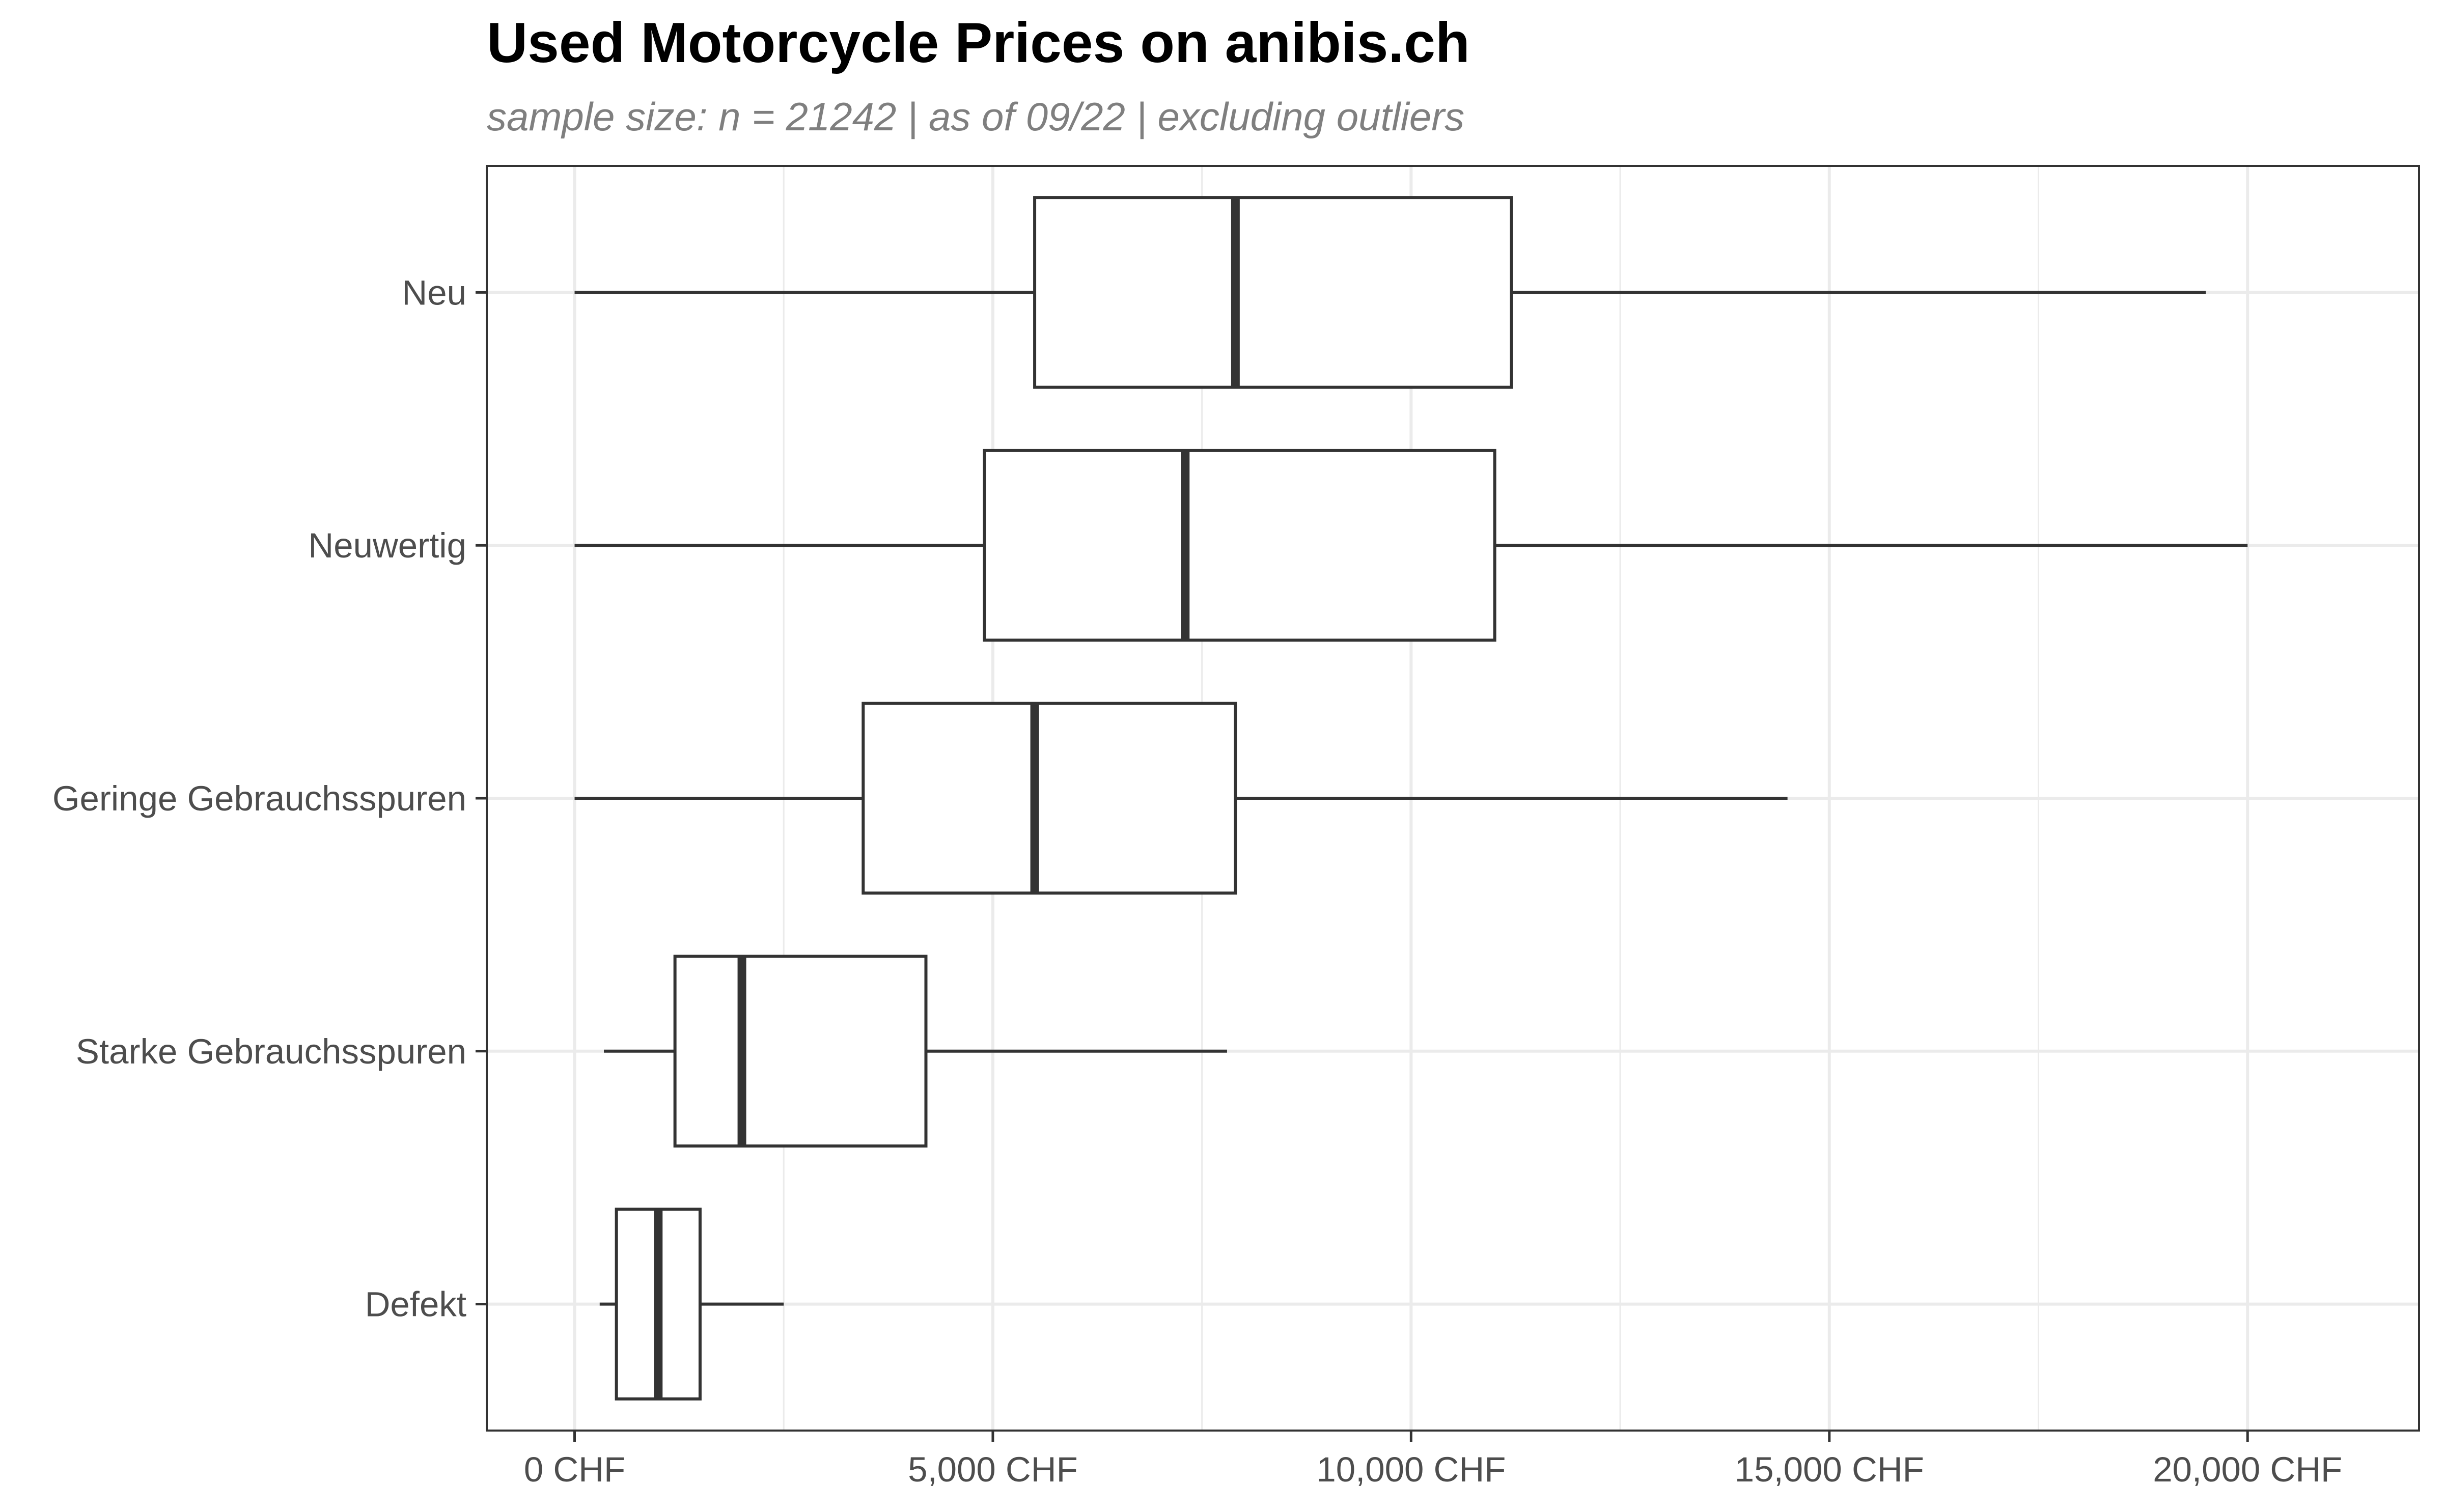  What do you see at coordinates (434, 292) in the screenshot?
I see `y-tick-label: Neu` at bounding box center [434, 292].